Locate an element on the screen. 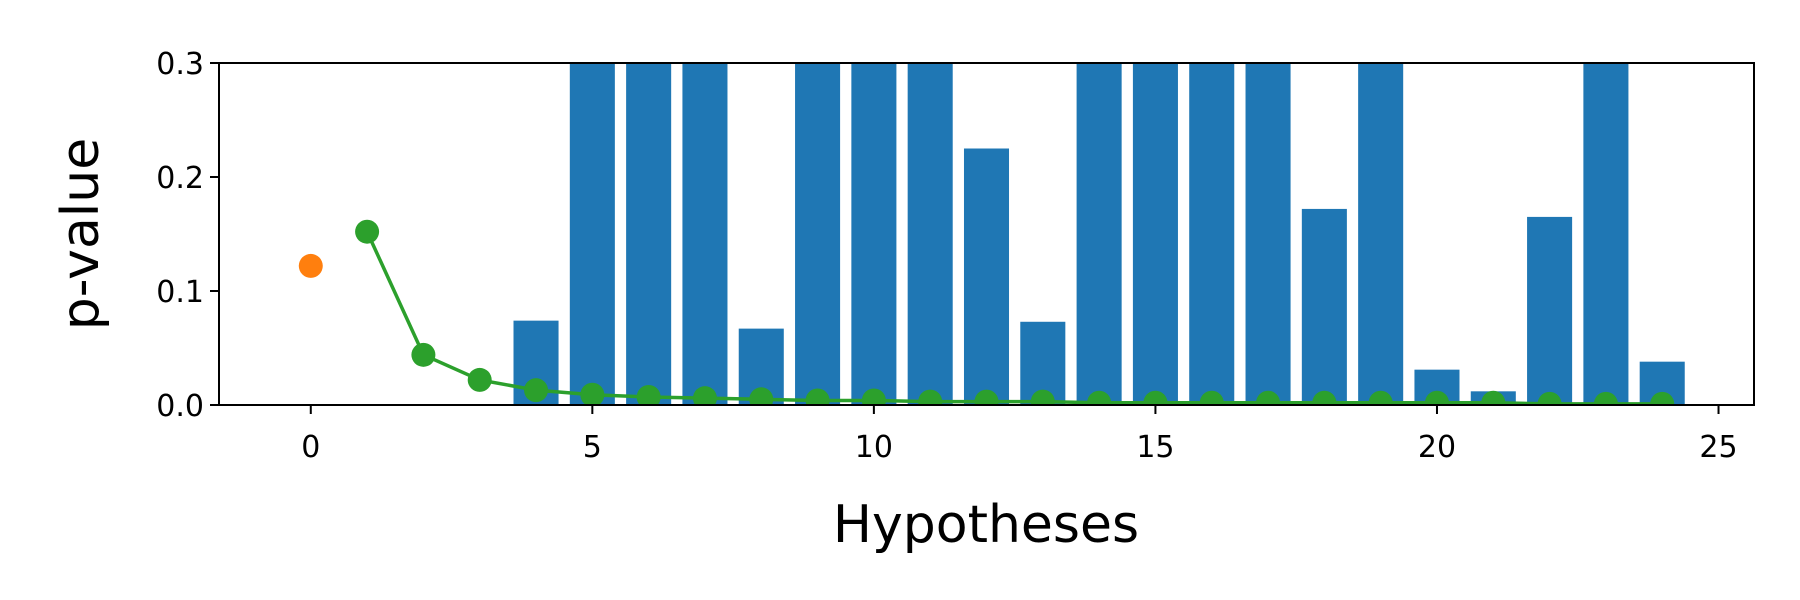  y-tick-label: 0.0 is located at coordinates (180, 406).